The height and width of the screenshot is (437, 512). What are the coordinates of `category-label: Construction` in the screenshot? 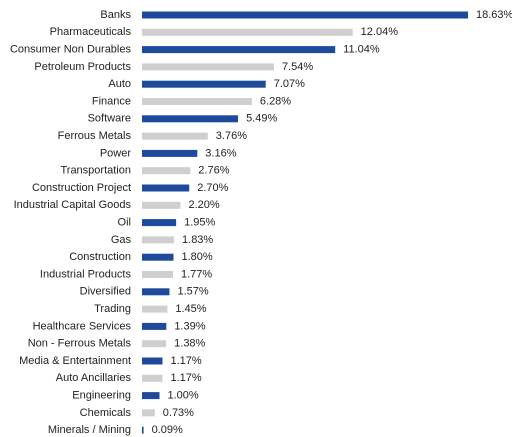 It's located at (100, 257).